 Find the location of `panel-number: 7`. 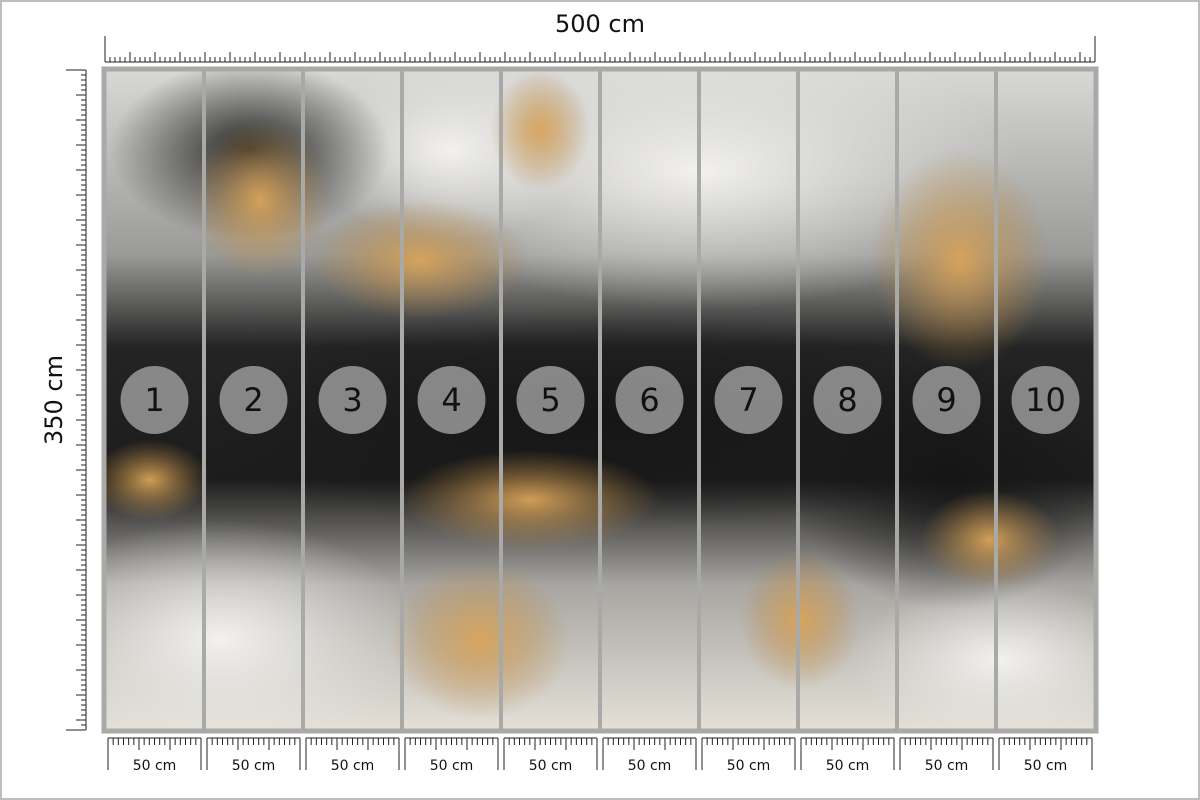

panel-number: 7 is located at coordinates (748, 400).